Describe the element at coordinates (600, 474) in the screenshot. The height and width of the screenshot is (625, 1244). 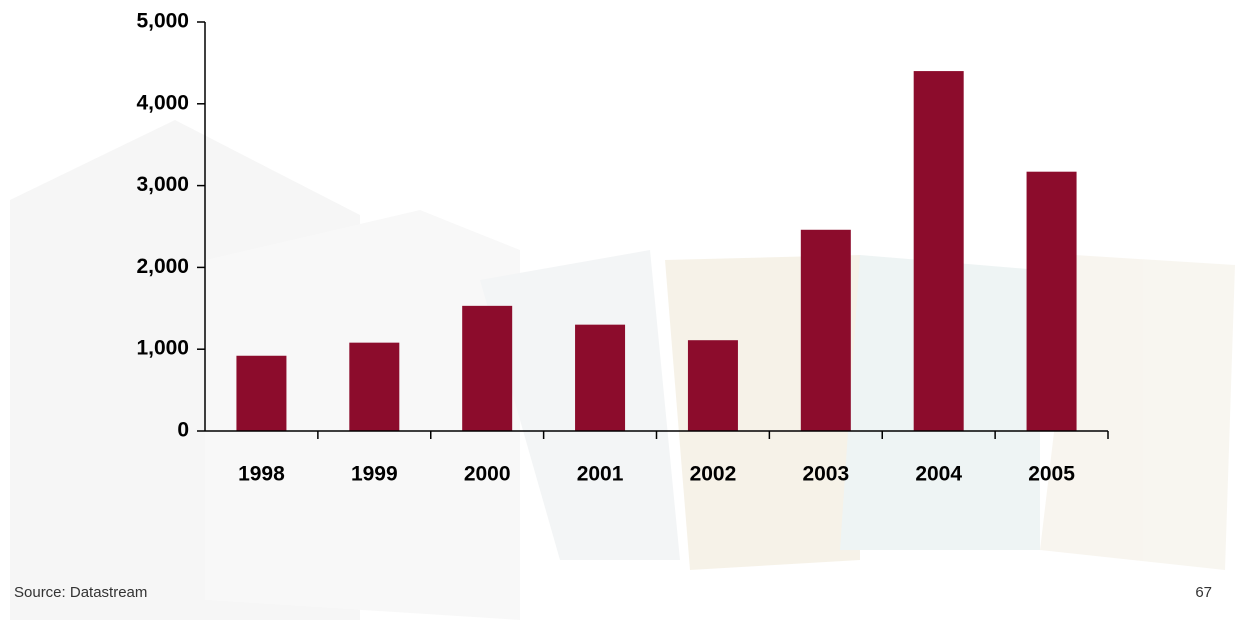
I see `x-tick-label: 2001` at that location.